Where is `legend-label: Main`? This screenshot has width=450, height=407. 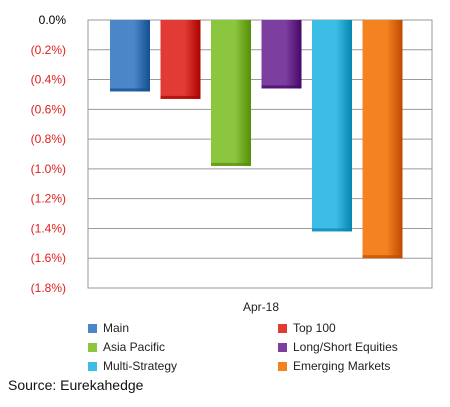
legend-label: Main is located at coordinates (116, 328).